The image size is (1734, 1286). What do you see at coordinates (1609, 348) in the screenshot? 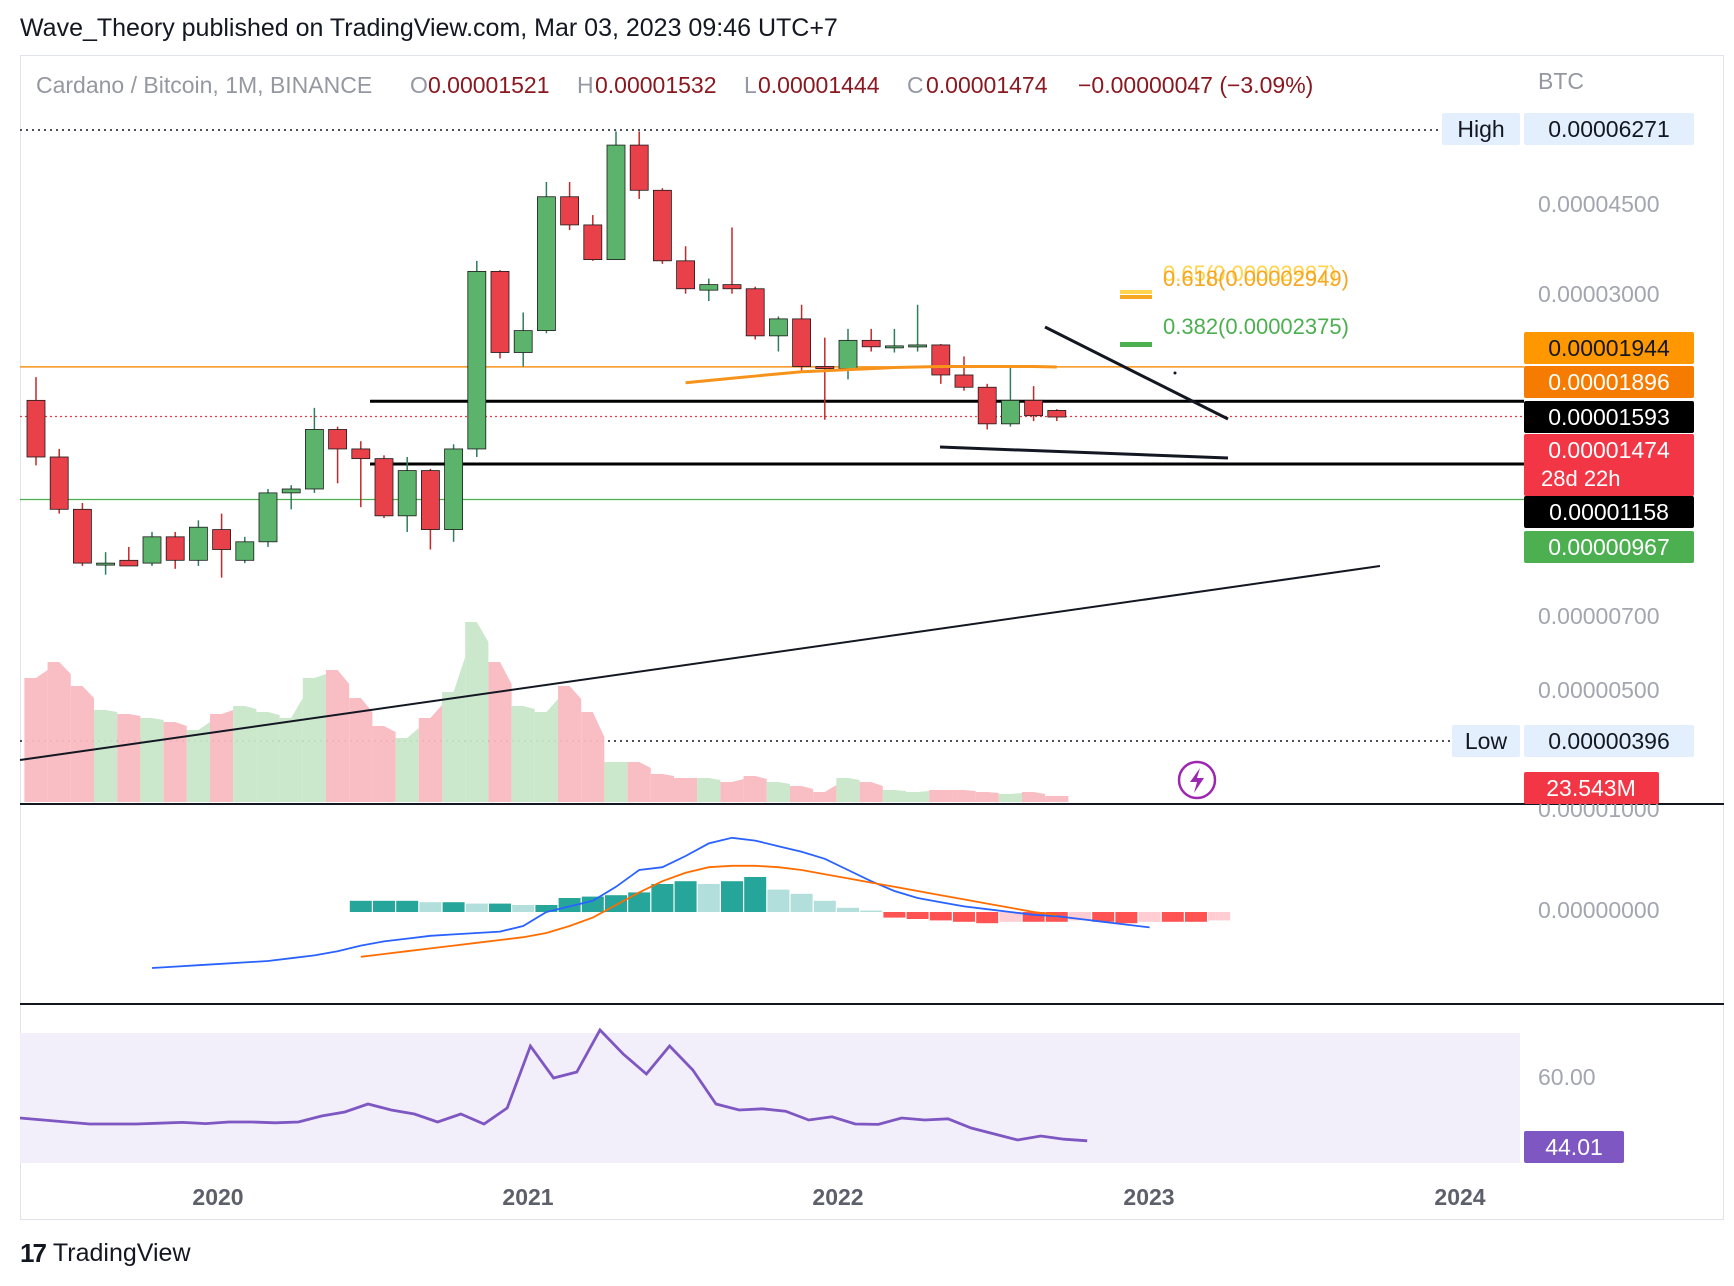
I see `badge-text-0.00001944: 0.00001944` at bounding box center [1609, 348].